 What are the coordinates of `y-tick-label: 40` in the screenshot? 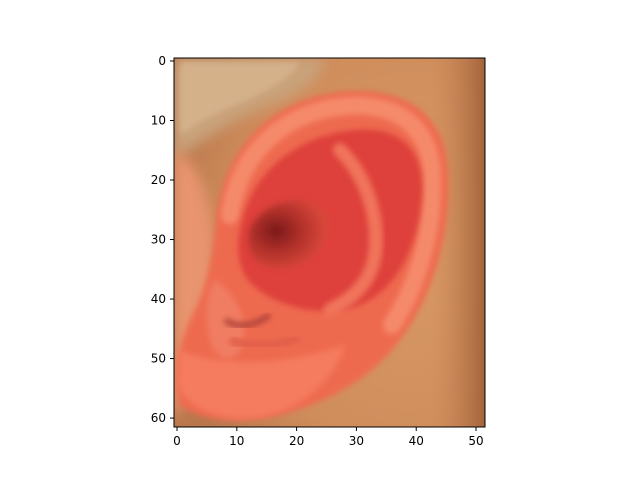 It's located at (158, 299).